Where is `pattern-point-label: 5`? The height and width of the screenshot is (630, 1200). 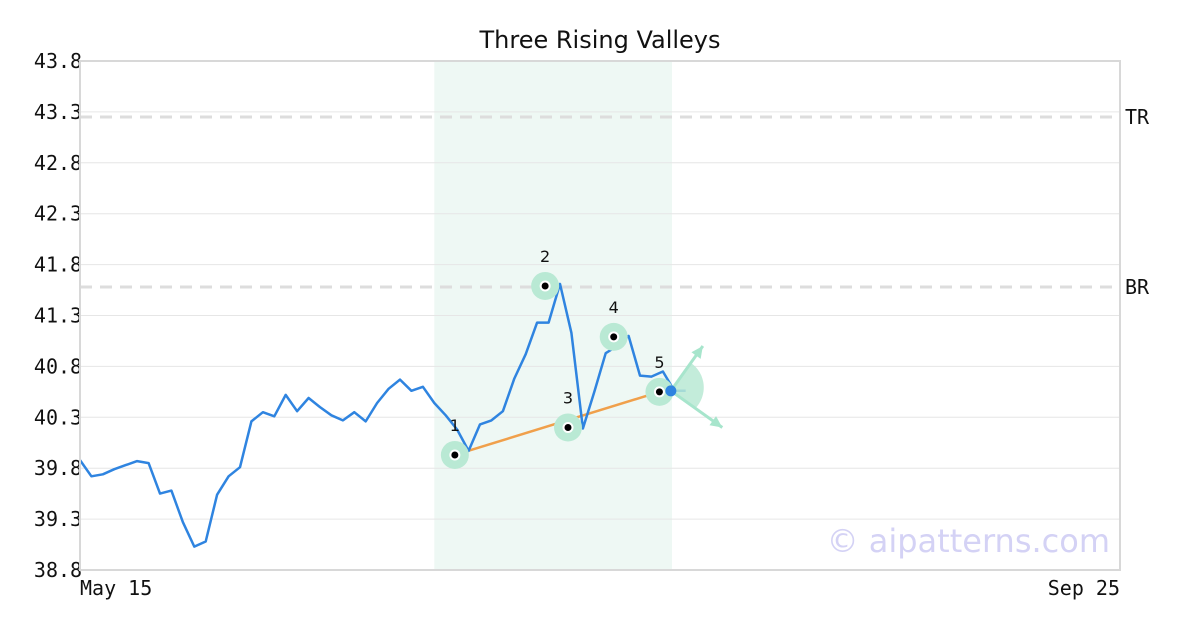 pattern-point-label: 5 is located at coordinates (659, 362).